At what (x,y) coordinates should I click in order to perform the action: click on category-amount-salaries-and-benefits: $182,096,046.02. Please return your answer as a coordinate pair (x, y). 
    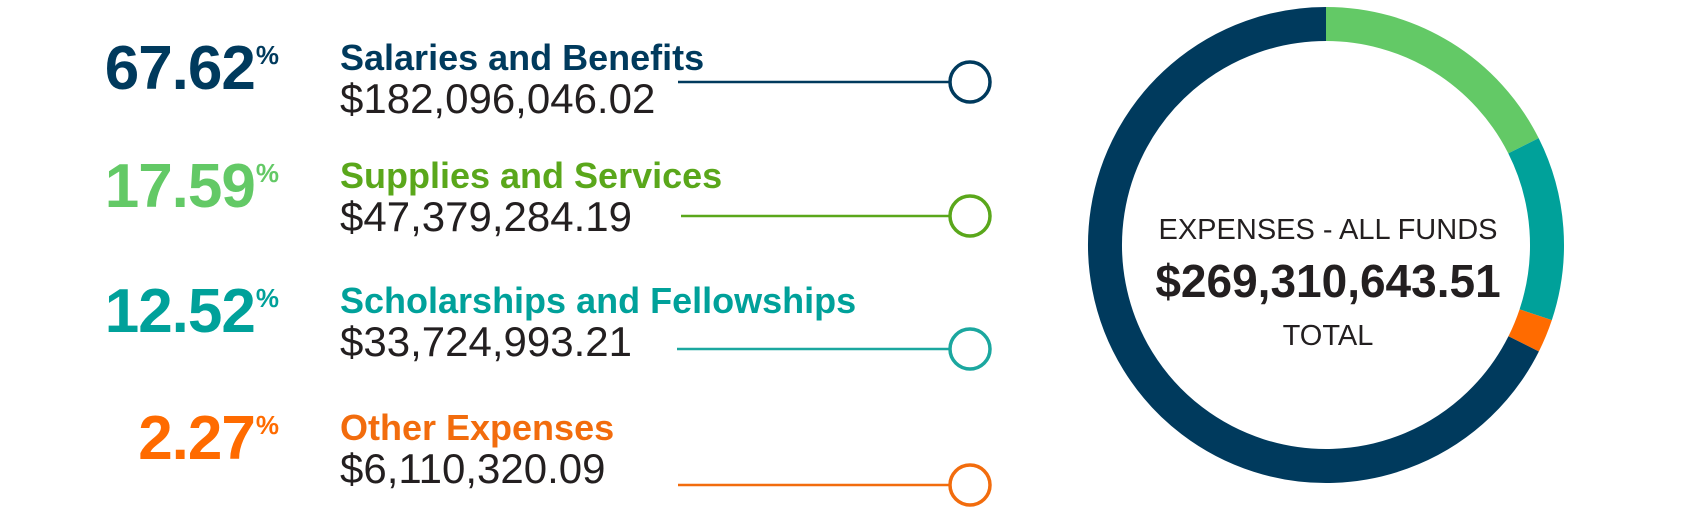
    Looking at the image, I should click on (498, 98).